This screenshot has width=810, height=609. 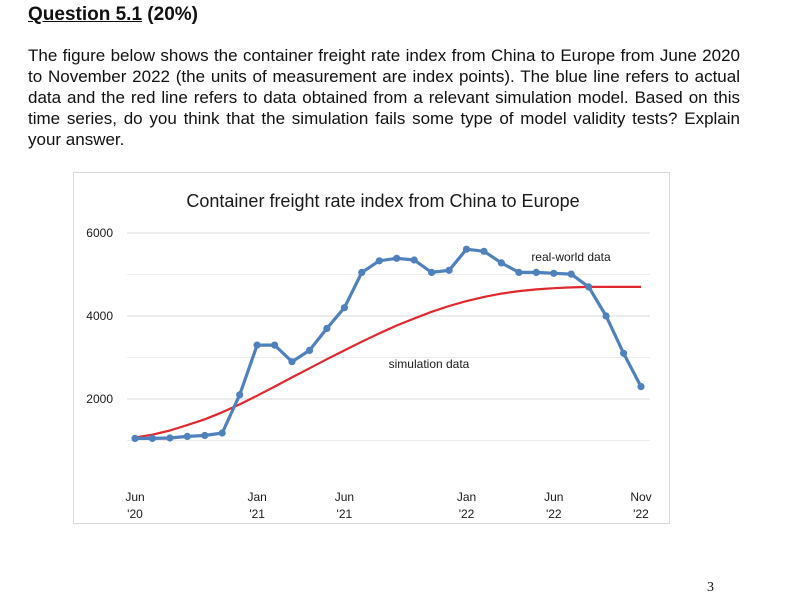 What do you see at coordinates (135, 514) in the screenshot?
I see `x-tick-label-year: '20` at bounding box center [135, 514].